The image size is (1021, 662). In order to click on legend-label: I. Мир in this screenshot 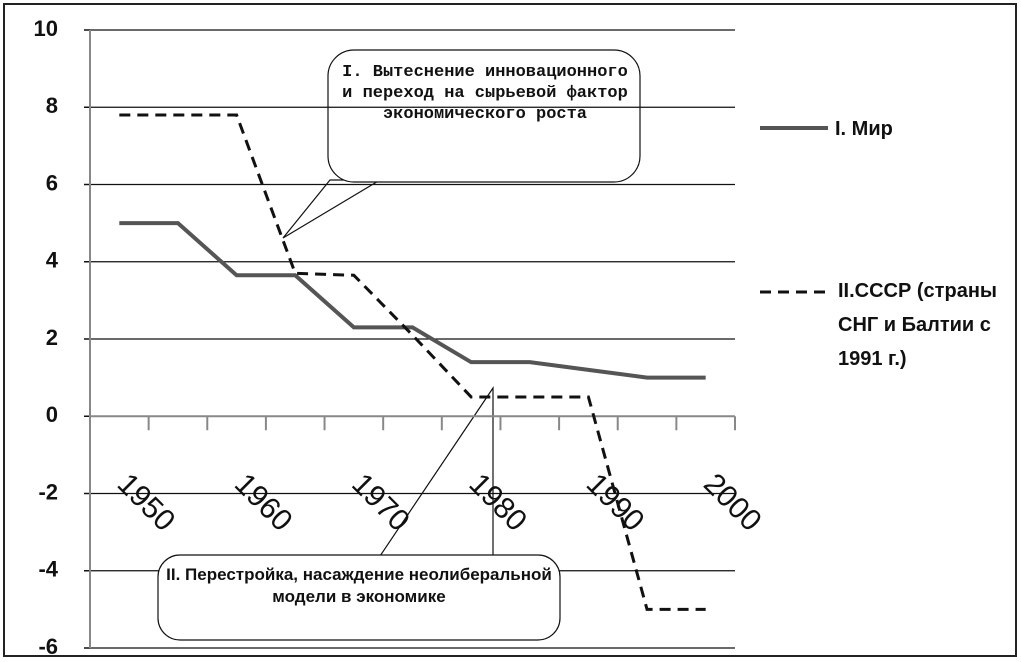, I will do `click(864, 129)`.